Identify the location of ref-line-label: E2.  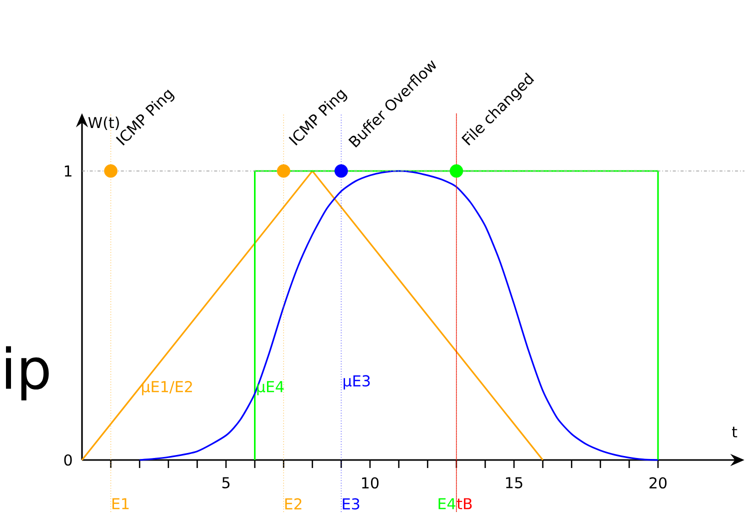
(293, 504).